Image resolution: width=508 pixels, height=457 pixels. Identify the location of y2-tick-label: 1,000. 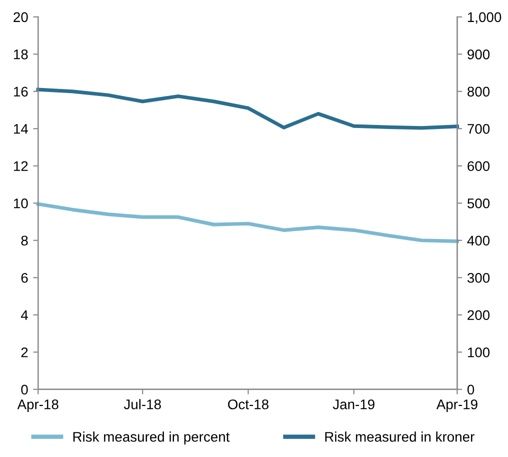
(485, 18).